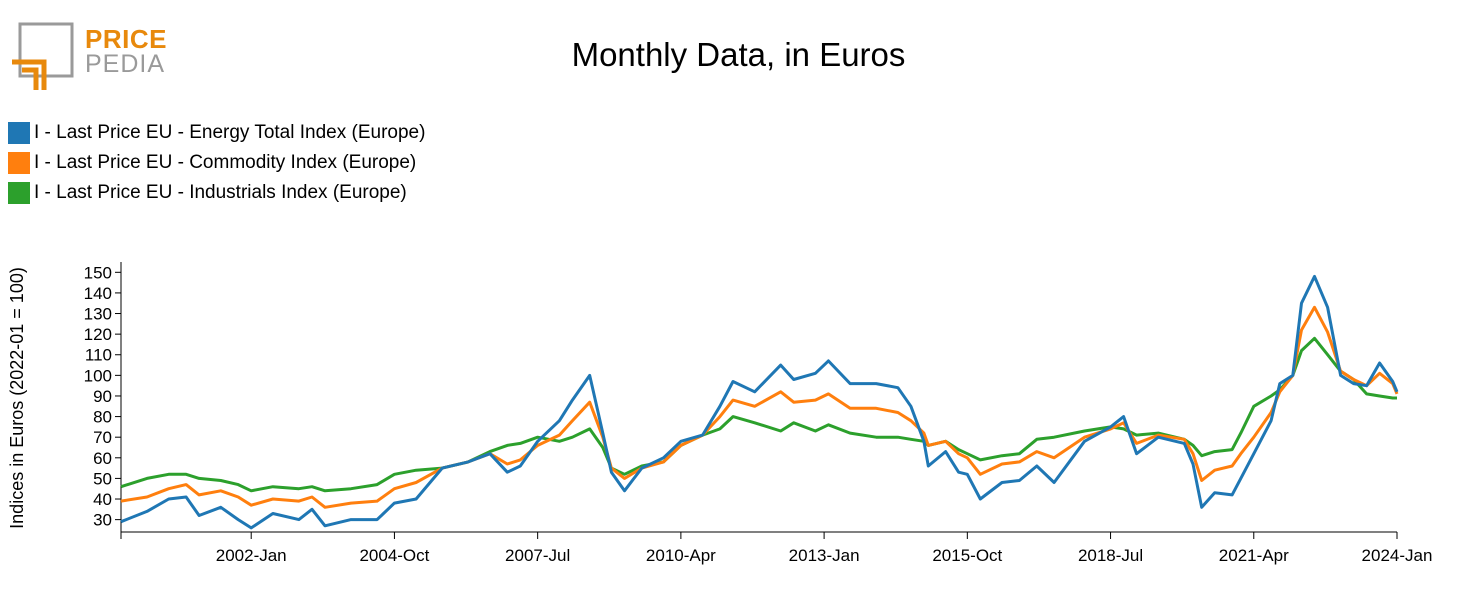 This screenshot has width=1477, height=615. What do you see at coordinates (98, 355) in the screenshot?
I see `y-tick-label: 110` at bounding box center [98, 355].